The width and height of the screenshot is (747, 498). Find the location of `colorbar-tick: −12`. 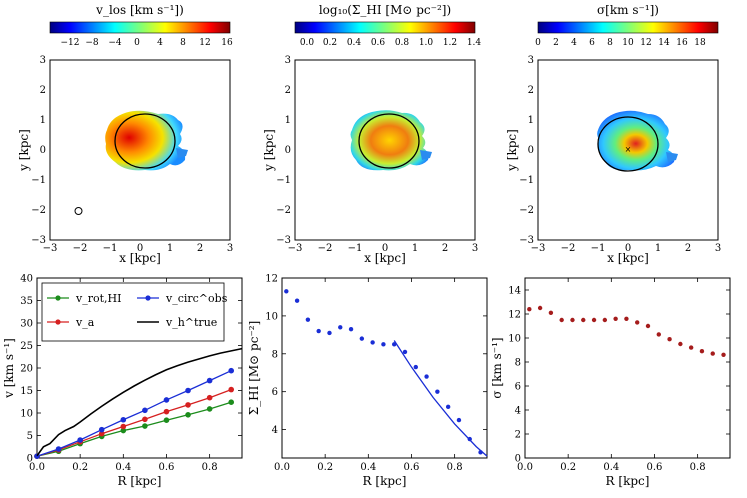

colorbar-tick: −12 is located at coordinates (70, 43).